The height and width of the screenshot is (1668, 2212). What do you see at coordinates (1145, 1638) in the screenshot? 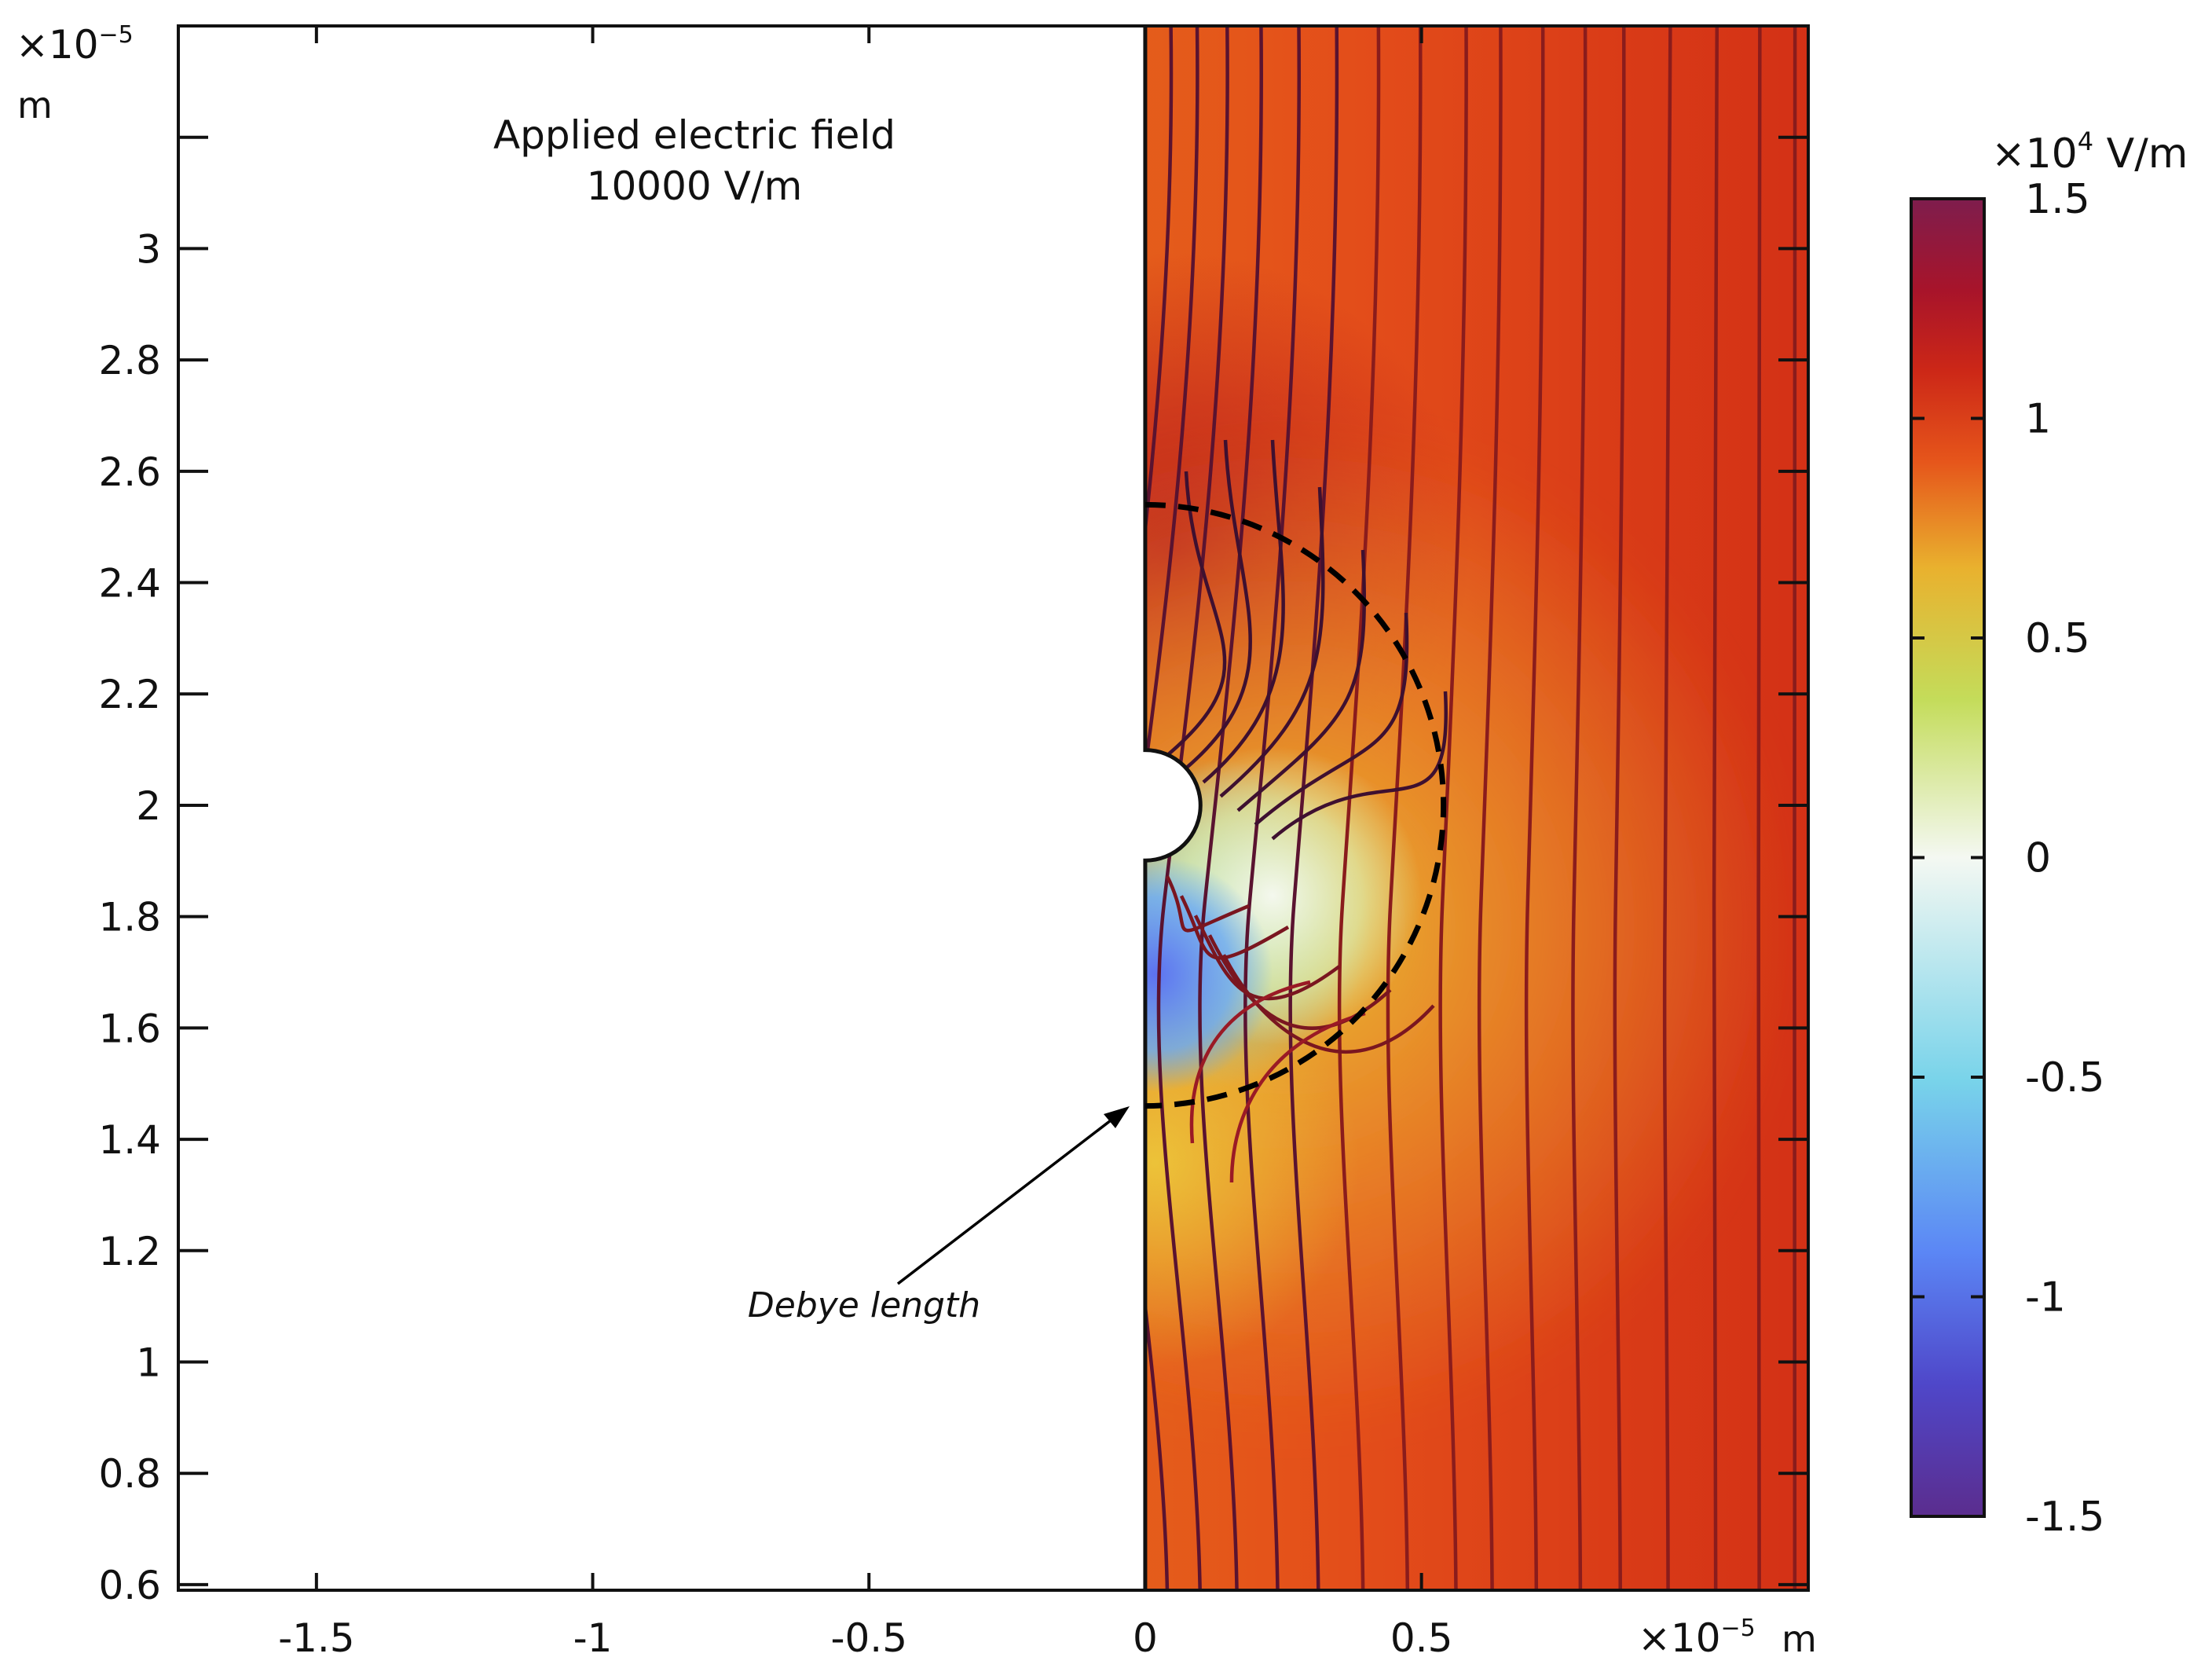
I see `x-tick-label: 0` at bounding box center [1145, 1638].